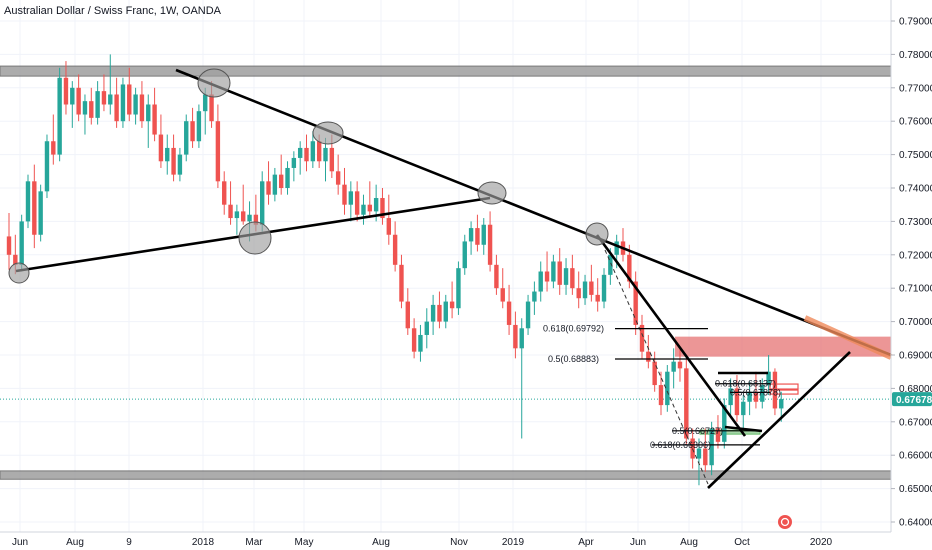 The image size is (932, 550). I want to click on fib-label: 0.5(0.67878), so click(755, 392).